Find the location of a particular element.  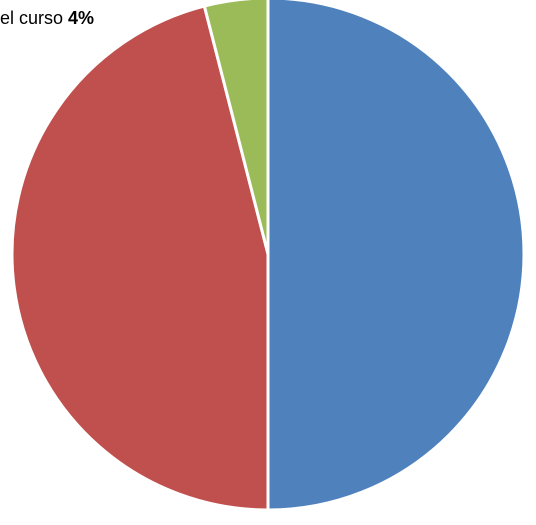

annotation-value: 4% is located at coordinates (81, 18).